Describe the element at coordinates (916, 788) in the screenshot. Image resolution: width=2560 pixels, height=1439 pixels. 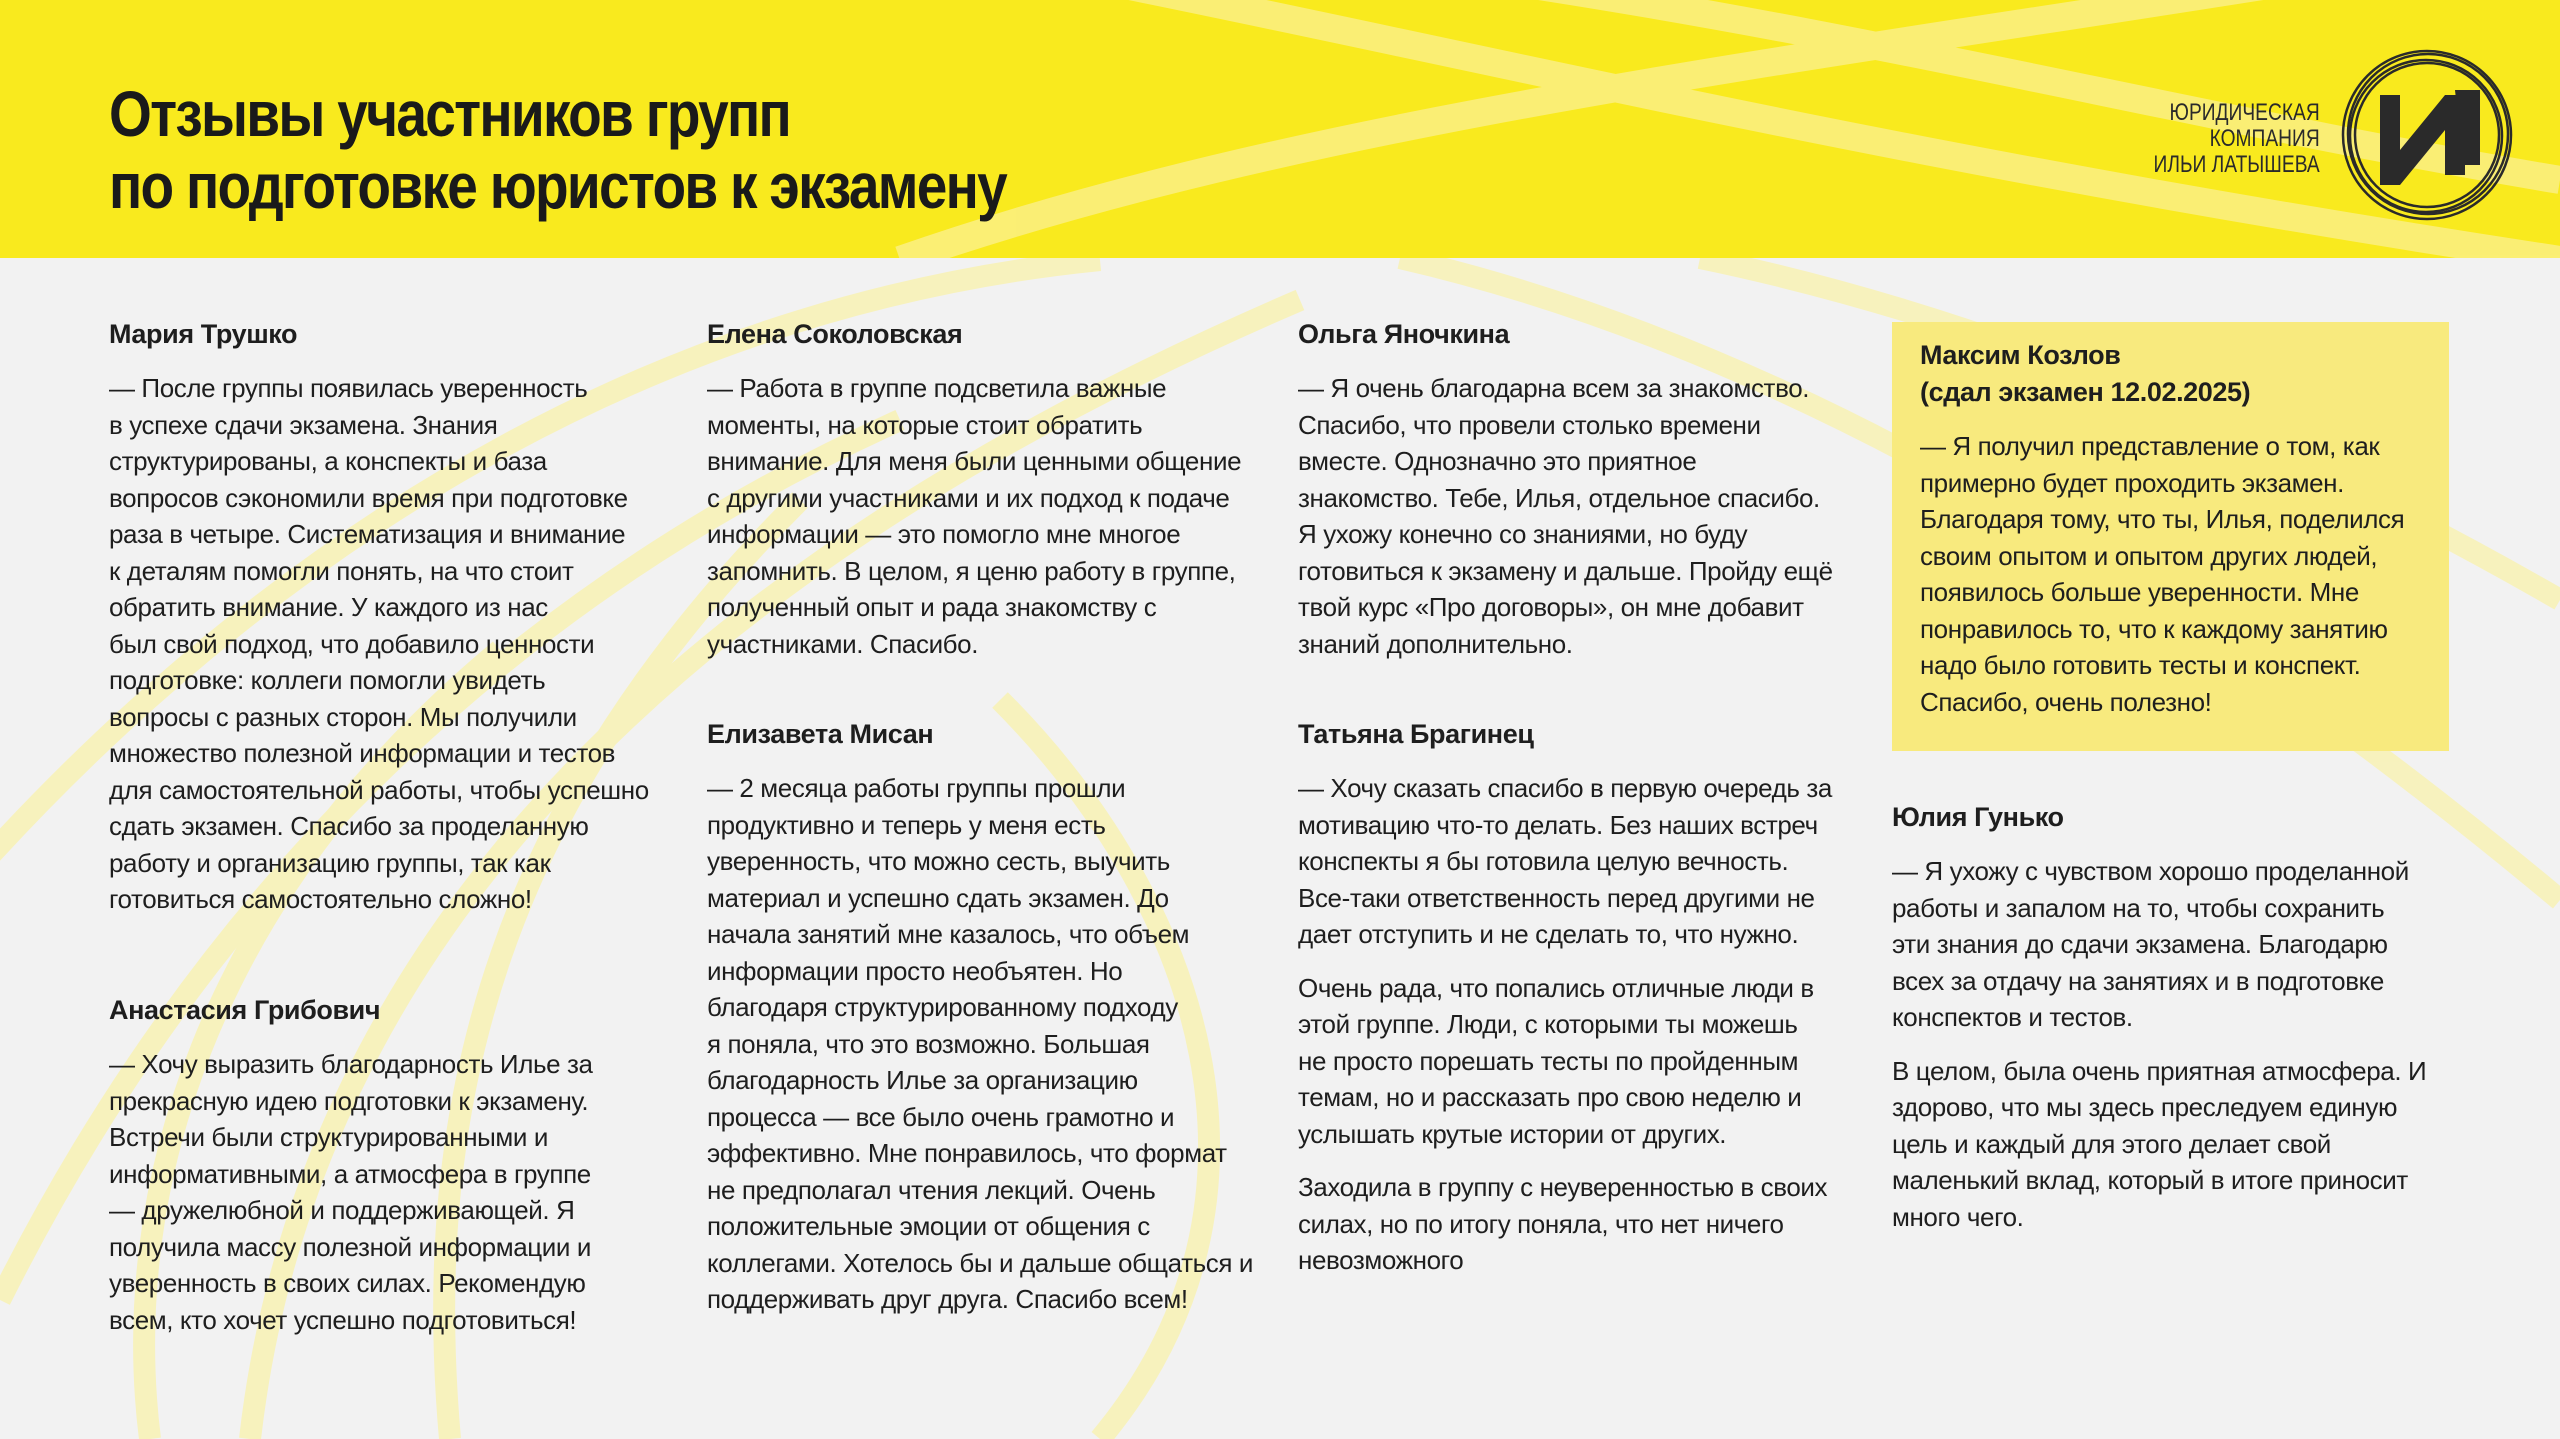
I see `review-text-line: — 2 месяца работы группы прошли` at that location.